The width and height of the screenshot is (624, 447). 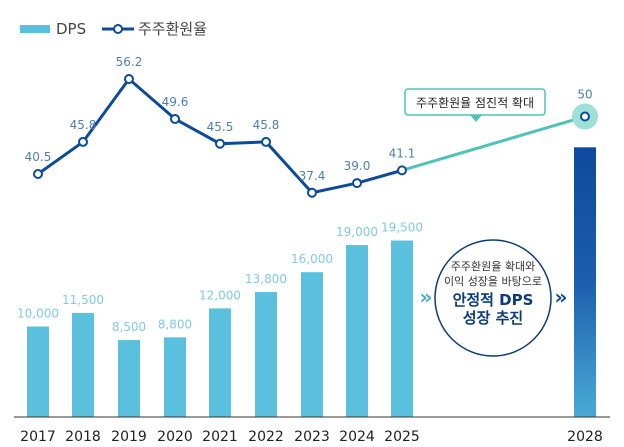 What do you see at coordinates (266, 125) in the screenshot?
I see `line-label-2022: 45.8` at bounding box center [266, 125].